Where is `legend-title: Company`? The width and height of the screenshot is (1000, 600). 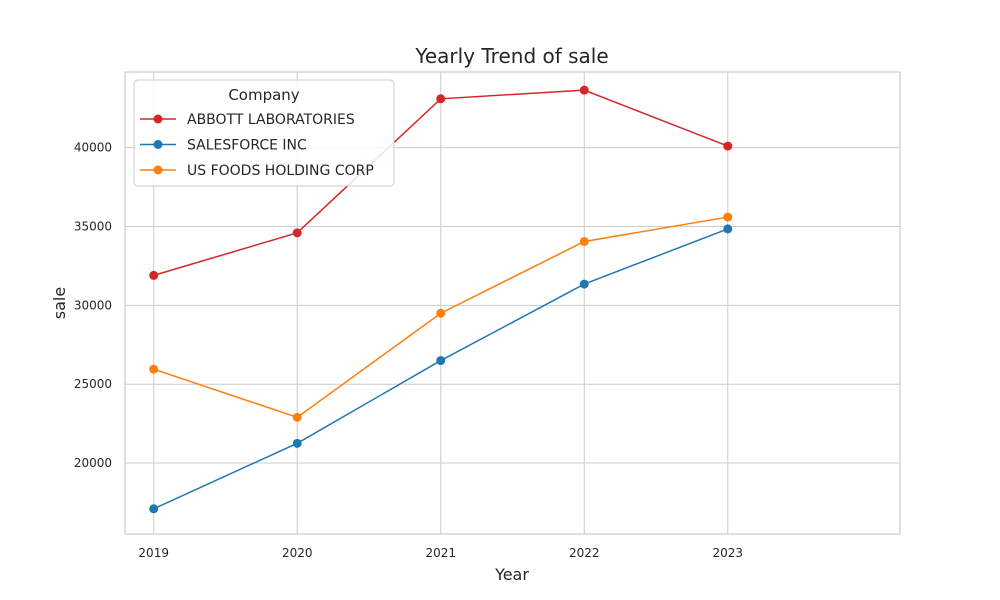
legend-title: Company is located at coordinates (263, 95).